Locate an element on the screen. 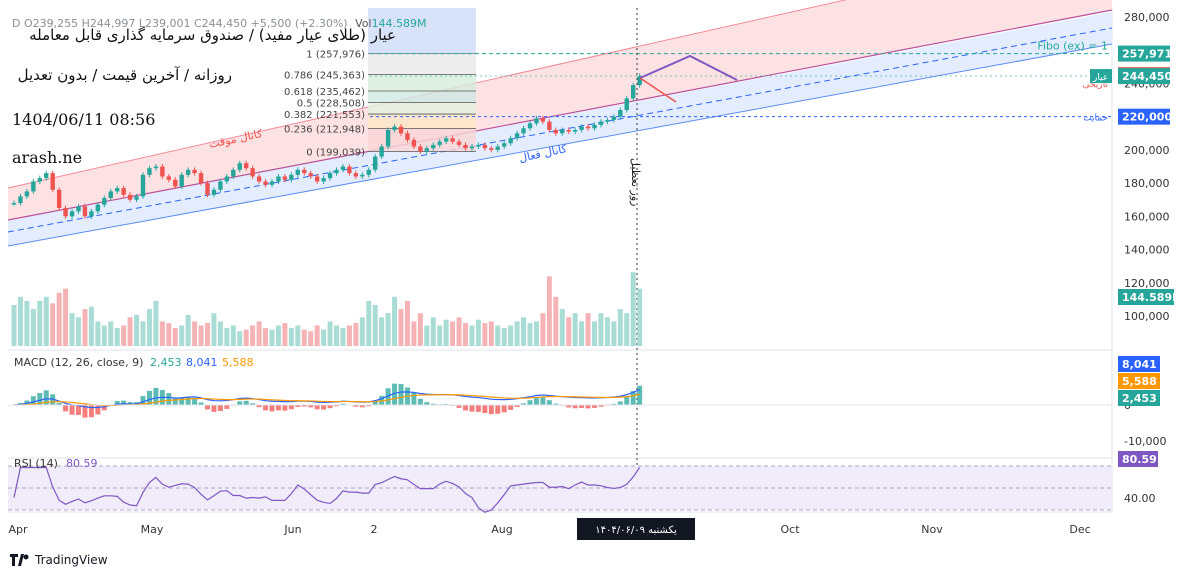 The width and height of the screenshot is (1196, 579). macd-value-tag-label: 2,453 is located at coordinates (1139, 398).